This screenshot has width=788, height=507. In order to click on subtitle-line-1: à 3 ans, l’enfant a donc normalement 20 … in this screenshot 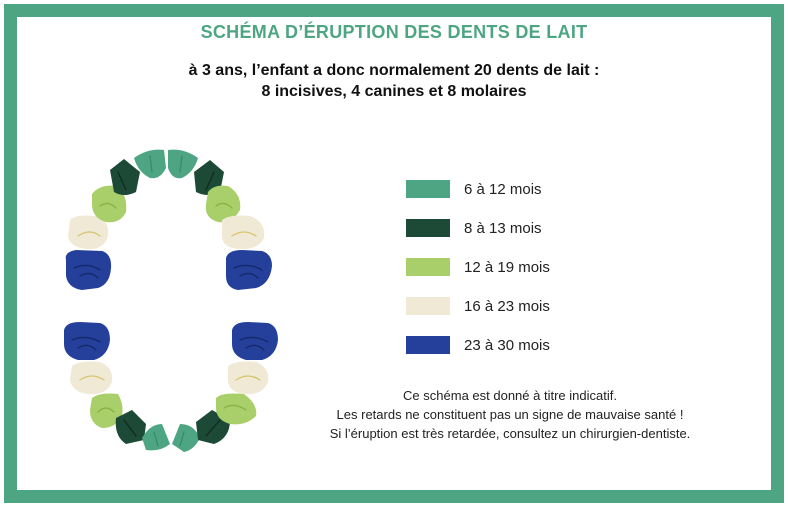, I will do `click(394, 70)`.